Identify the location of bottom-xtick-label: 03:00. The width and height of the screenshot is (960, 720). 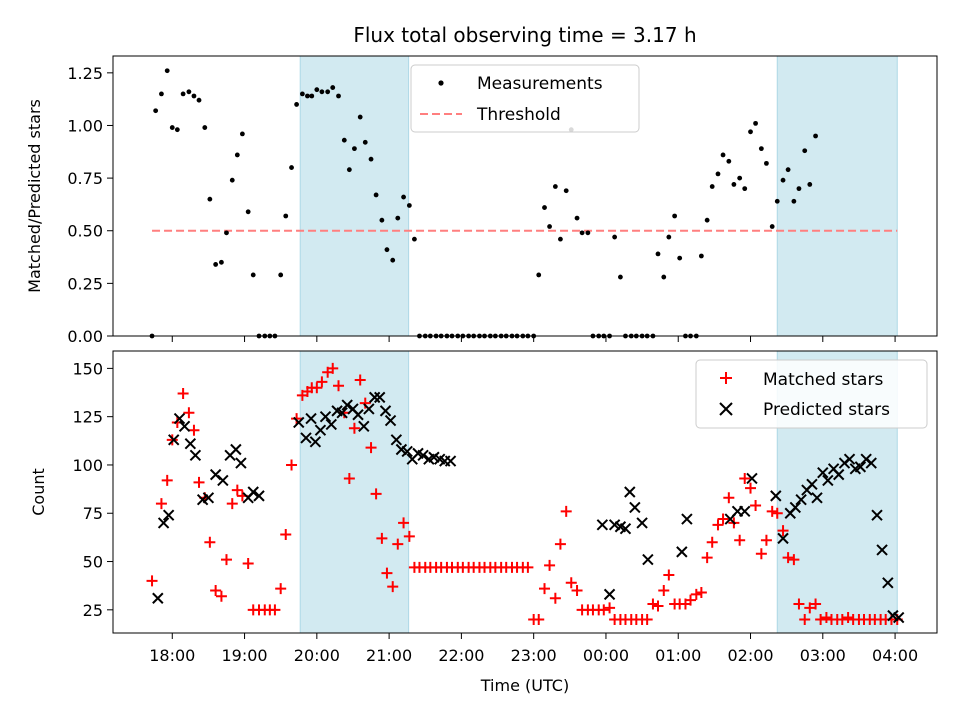
(823, 655).